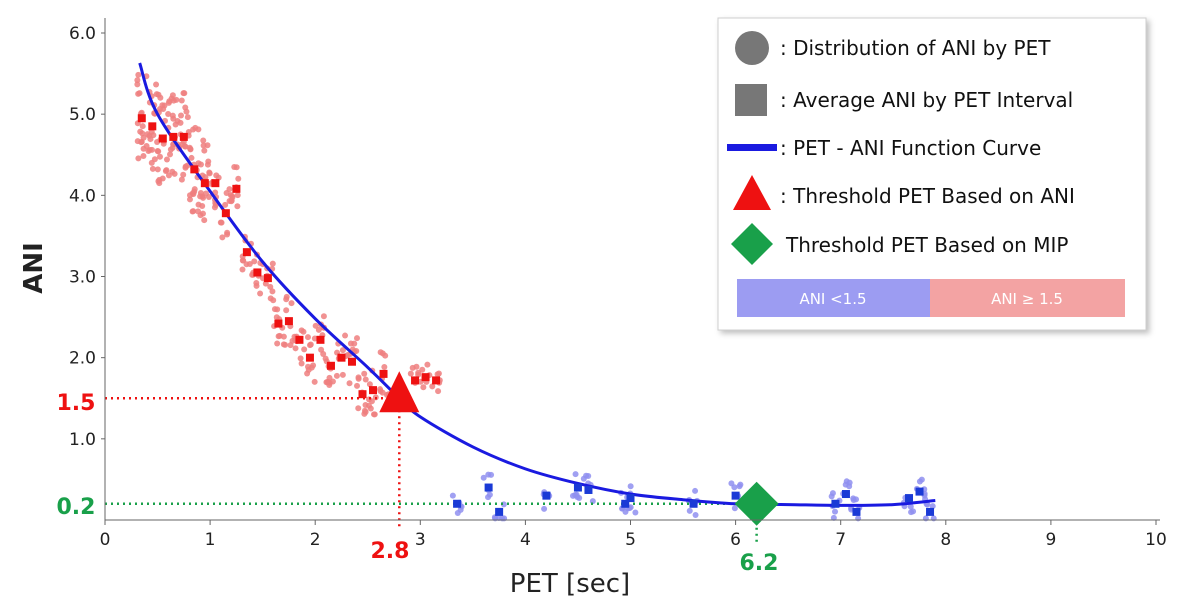  What do you see at coordinates (833, 298) in the screenshot?
I see `band-low` at bounding box center [833, 298].